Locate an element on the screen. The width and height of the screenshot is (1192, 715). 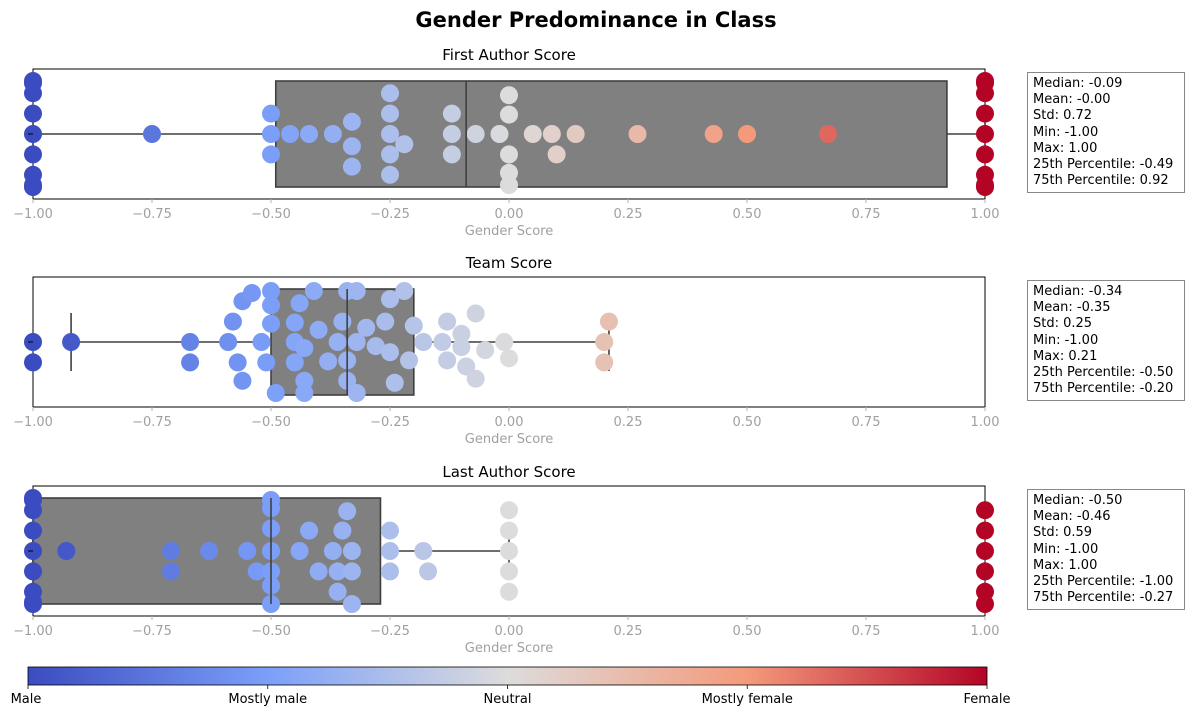
panel-title: Team Score is located at coordinates (508, 263).